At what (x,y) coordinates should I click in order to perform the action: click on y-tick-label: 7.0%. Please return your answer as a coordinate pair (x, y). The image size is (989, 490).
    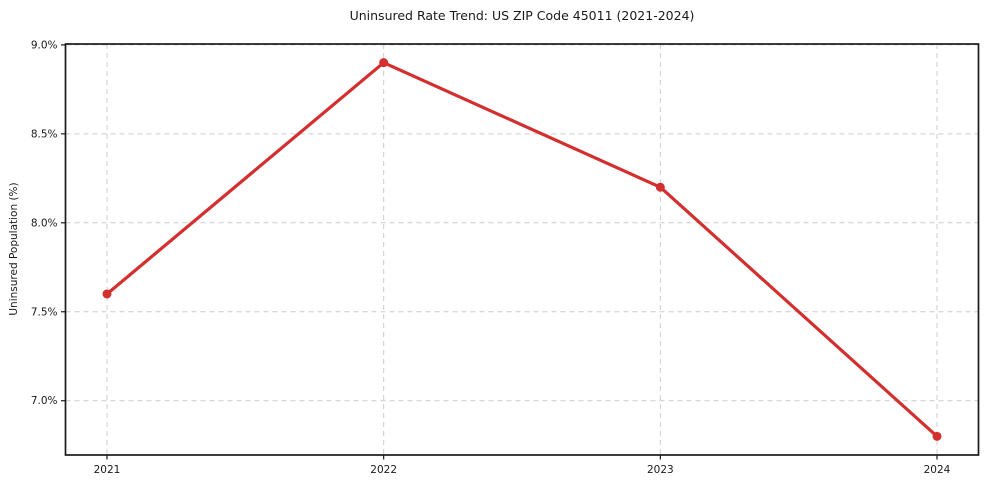
    Looking at the image, I should click on (44, 401).